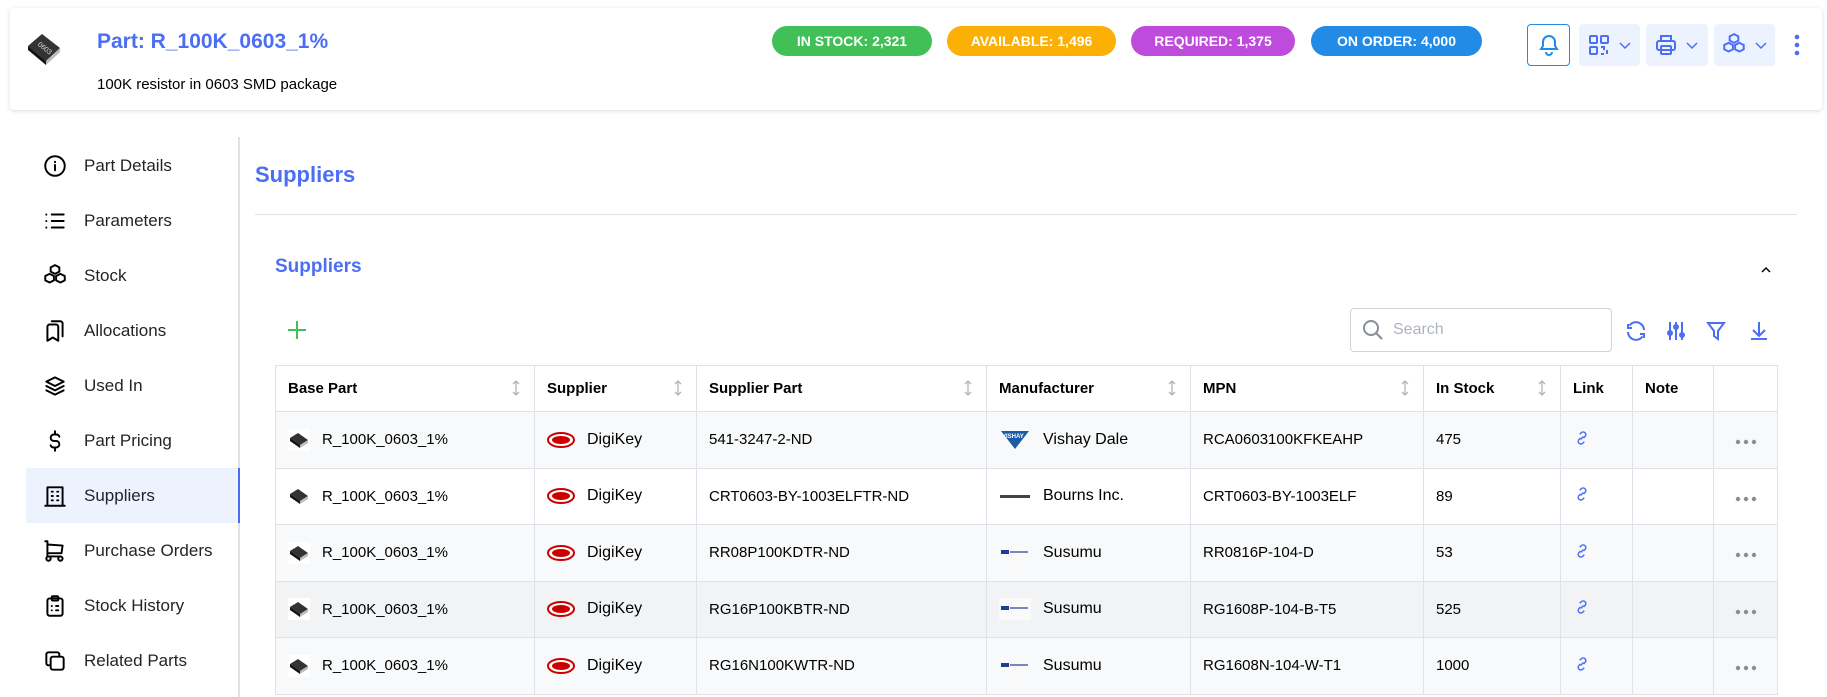 The height and width of the screenshot is (697, 1827). I want to click on sidebar-item-label: Part Details, so click(128, 165).